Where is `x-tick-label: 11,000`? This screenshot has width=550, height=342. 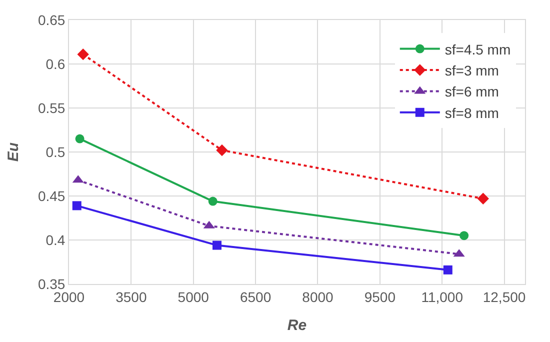 x-tick-label: 11,000 is located at coordinates (442, 296).